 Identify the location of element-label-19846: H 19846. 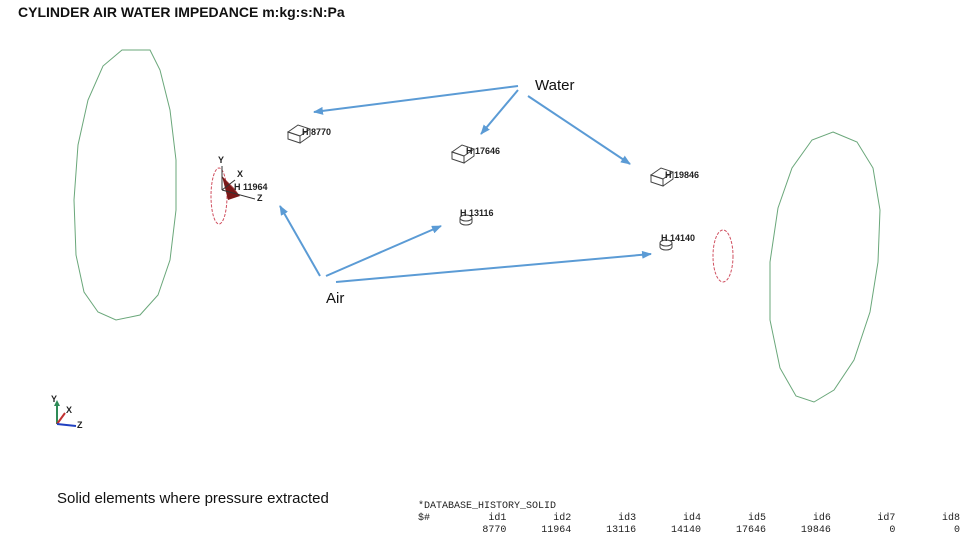
(682, 175).